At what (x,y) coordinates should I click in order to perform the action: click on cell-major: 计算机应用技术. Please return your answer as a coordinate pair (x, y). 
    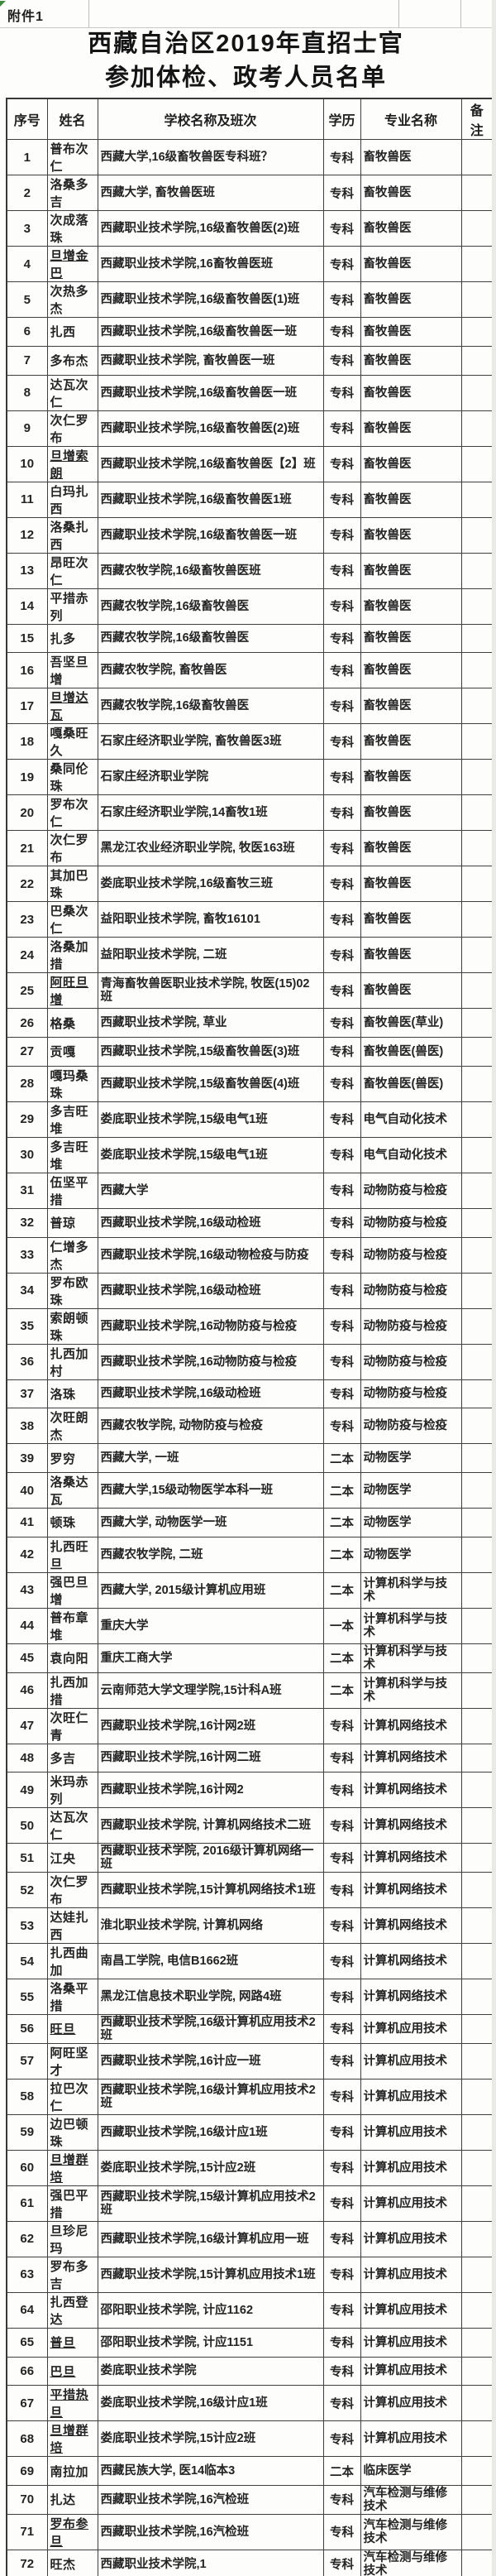
    Looking at the image, I should click on (411, 2372).